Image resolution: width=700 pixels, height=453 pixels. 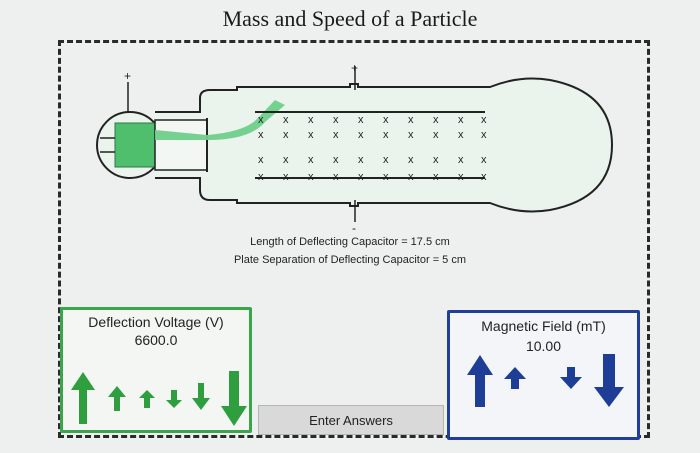 I want to click on voltage-medium-up-arrow-icon, so click(x=117, y=398).